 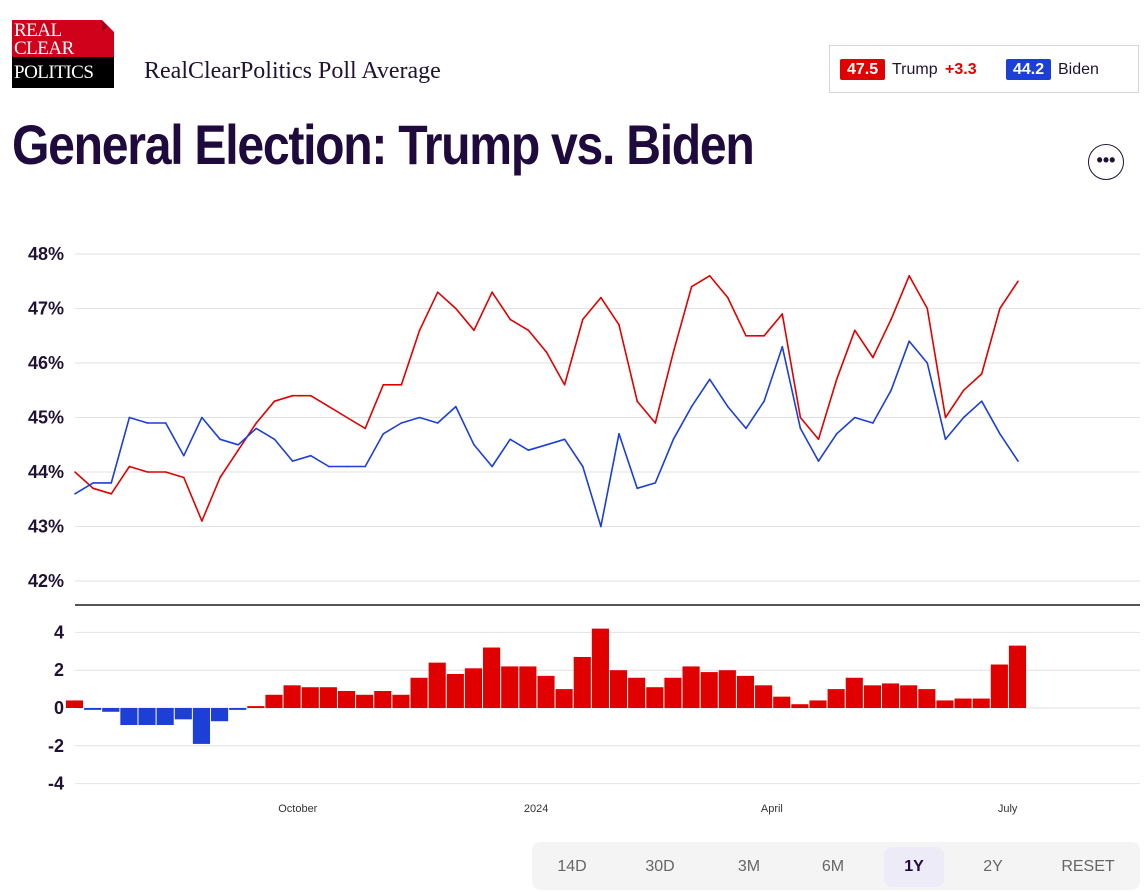 What do you see at coordinates (56, 784) in the screenshot?
I see `spread-tick-label: -4` at bounding box center [56, 784].